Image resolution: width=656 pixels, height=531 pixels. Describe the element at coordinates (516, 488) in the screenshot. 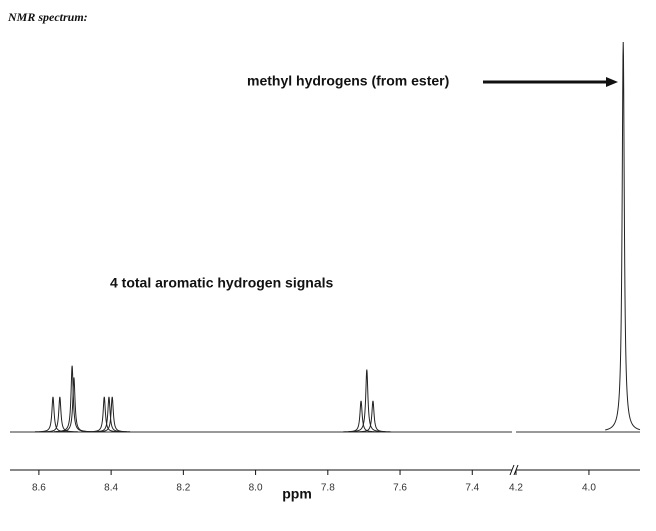

I see `x-tick-label: 4.2` at that location.